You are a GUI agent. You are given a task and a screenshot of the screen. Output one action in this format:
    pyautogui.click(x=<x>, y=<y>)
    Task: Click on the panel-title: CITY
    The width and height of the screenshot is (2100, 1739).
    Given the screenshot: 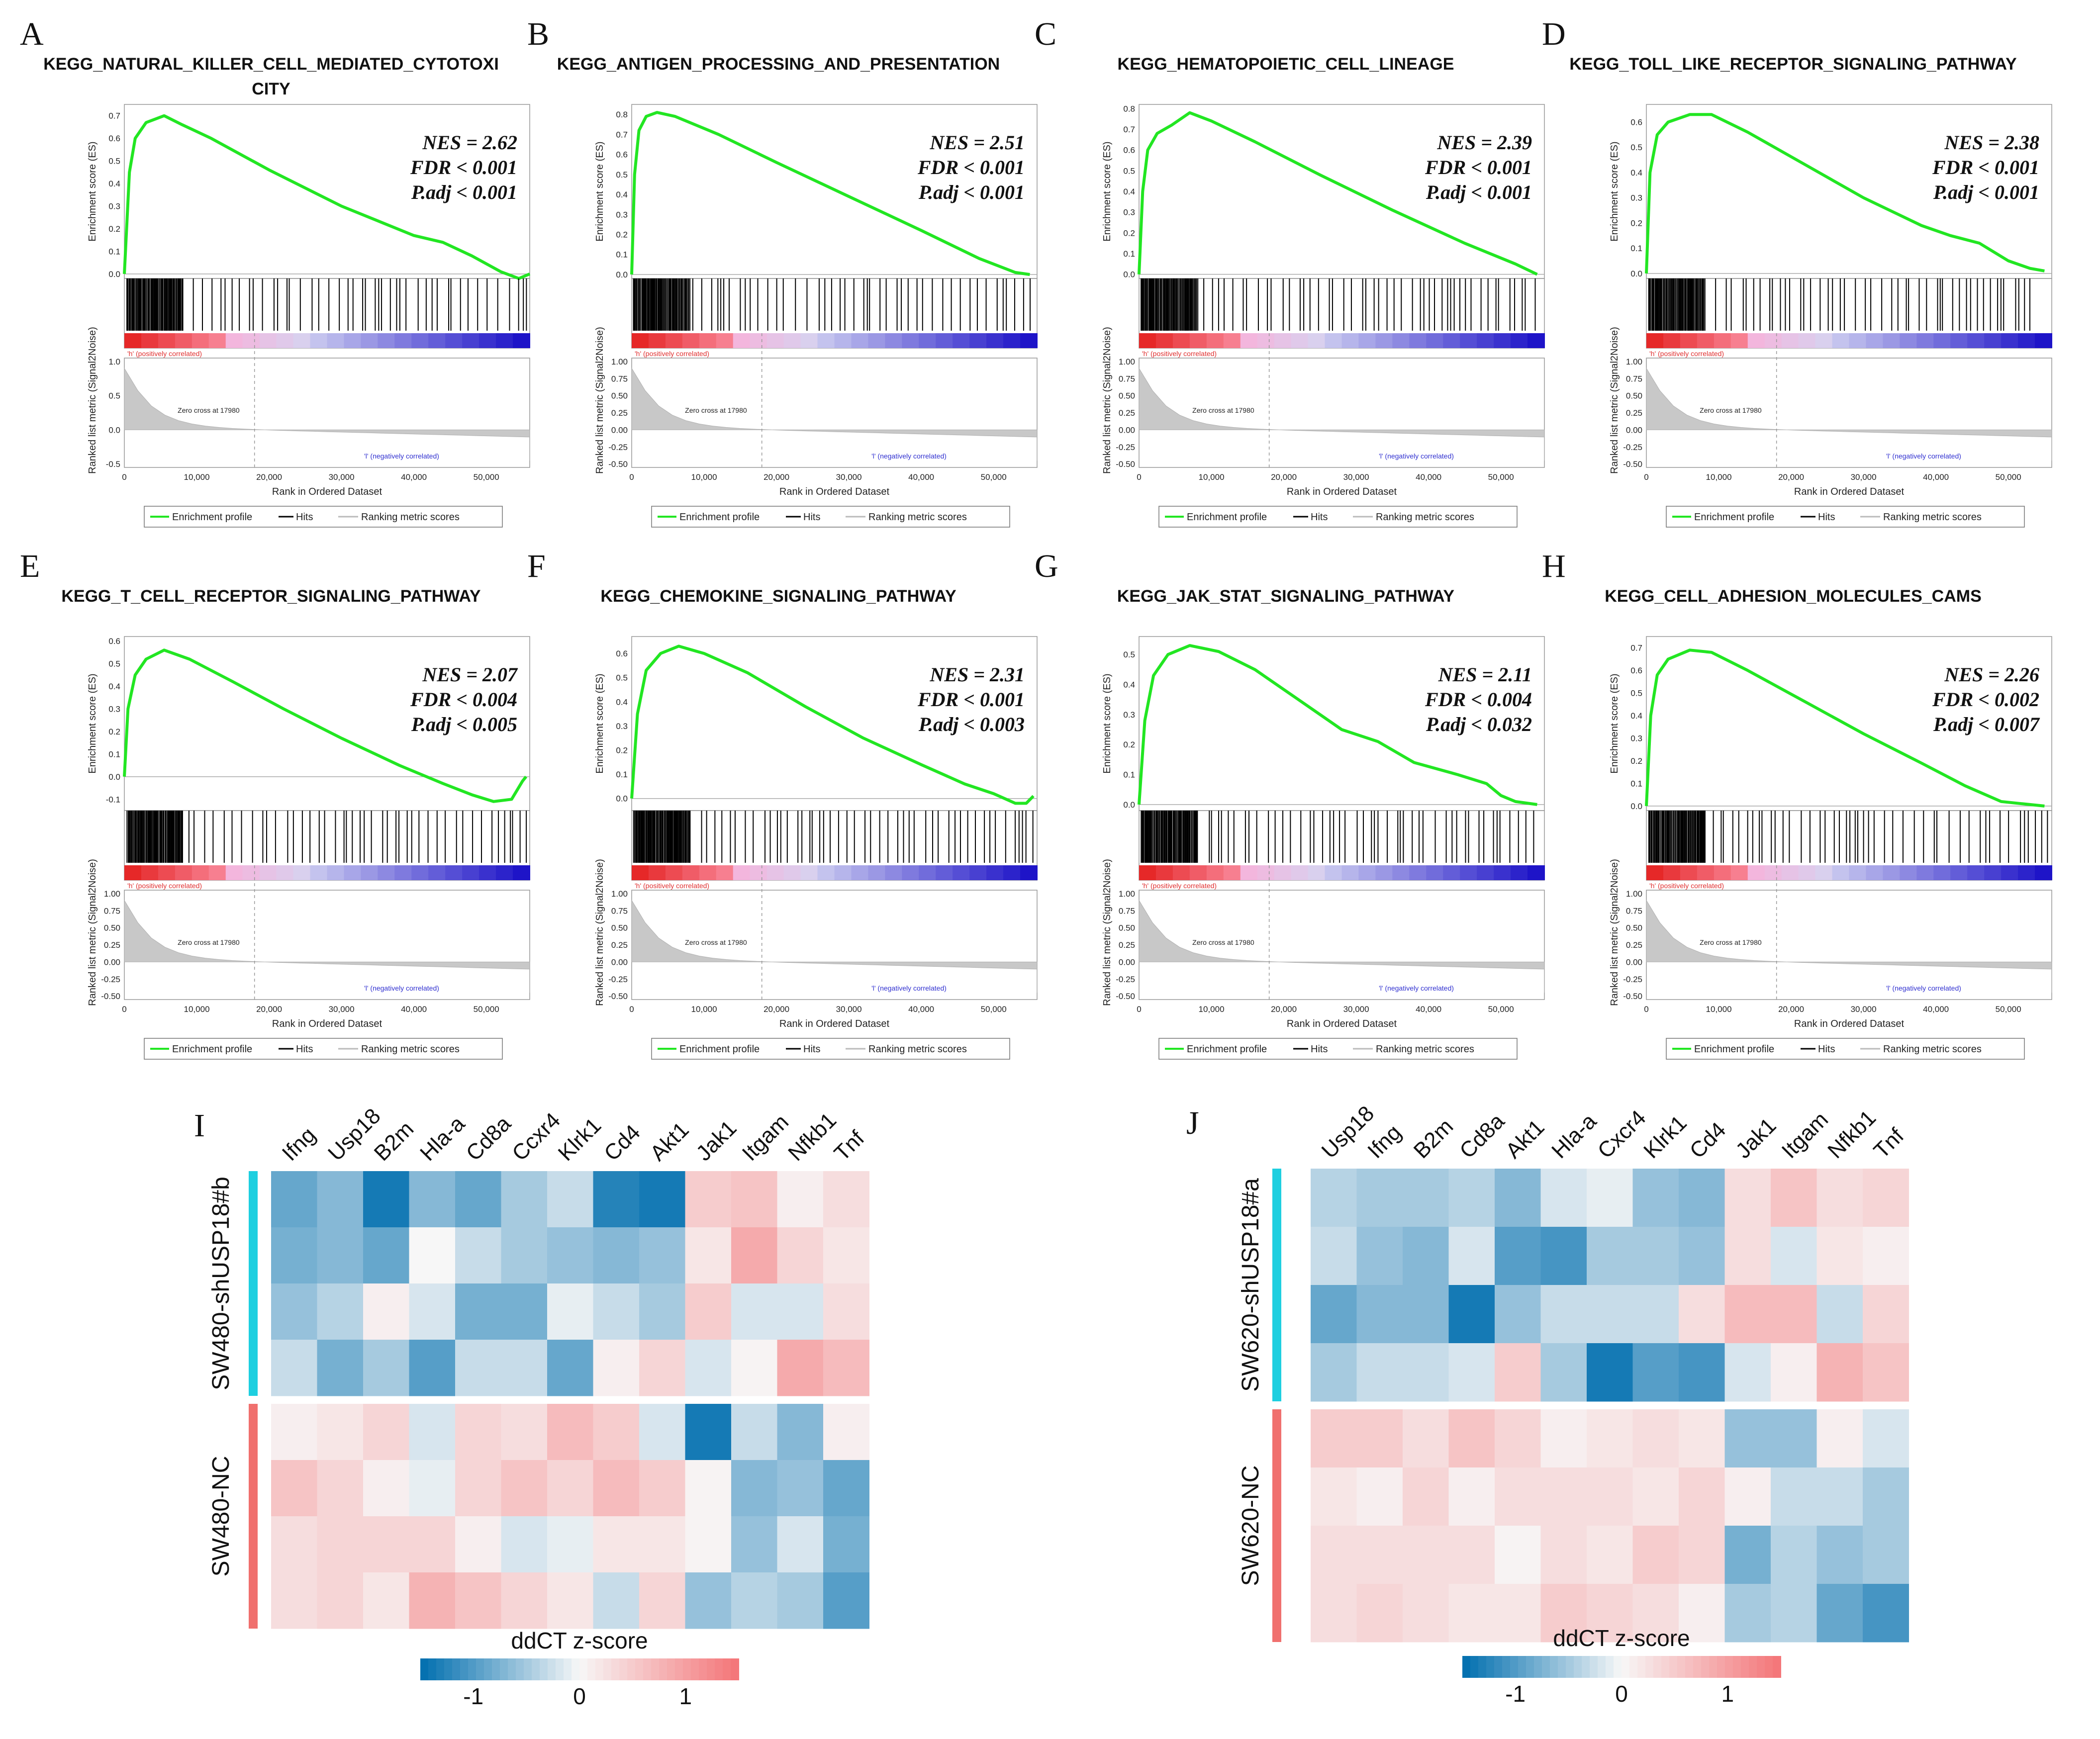 What is the action you would take?
    pyautogui.click(x=271, y=89)
    